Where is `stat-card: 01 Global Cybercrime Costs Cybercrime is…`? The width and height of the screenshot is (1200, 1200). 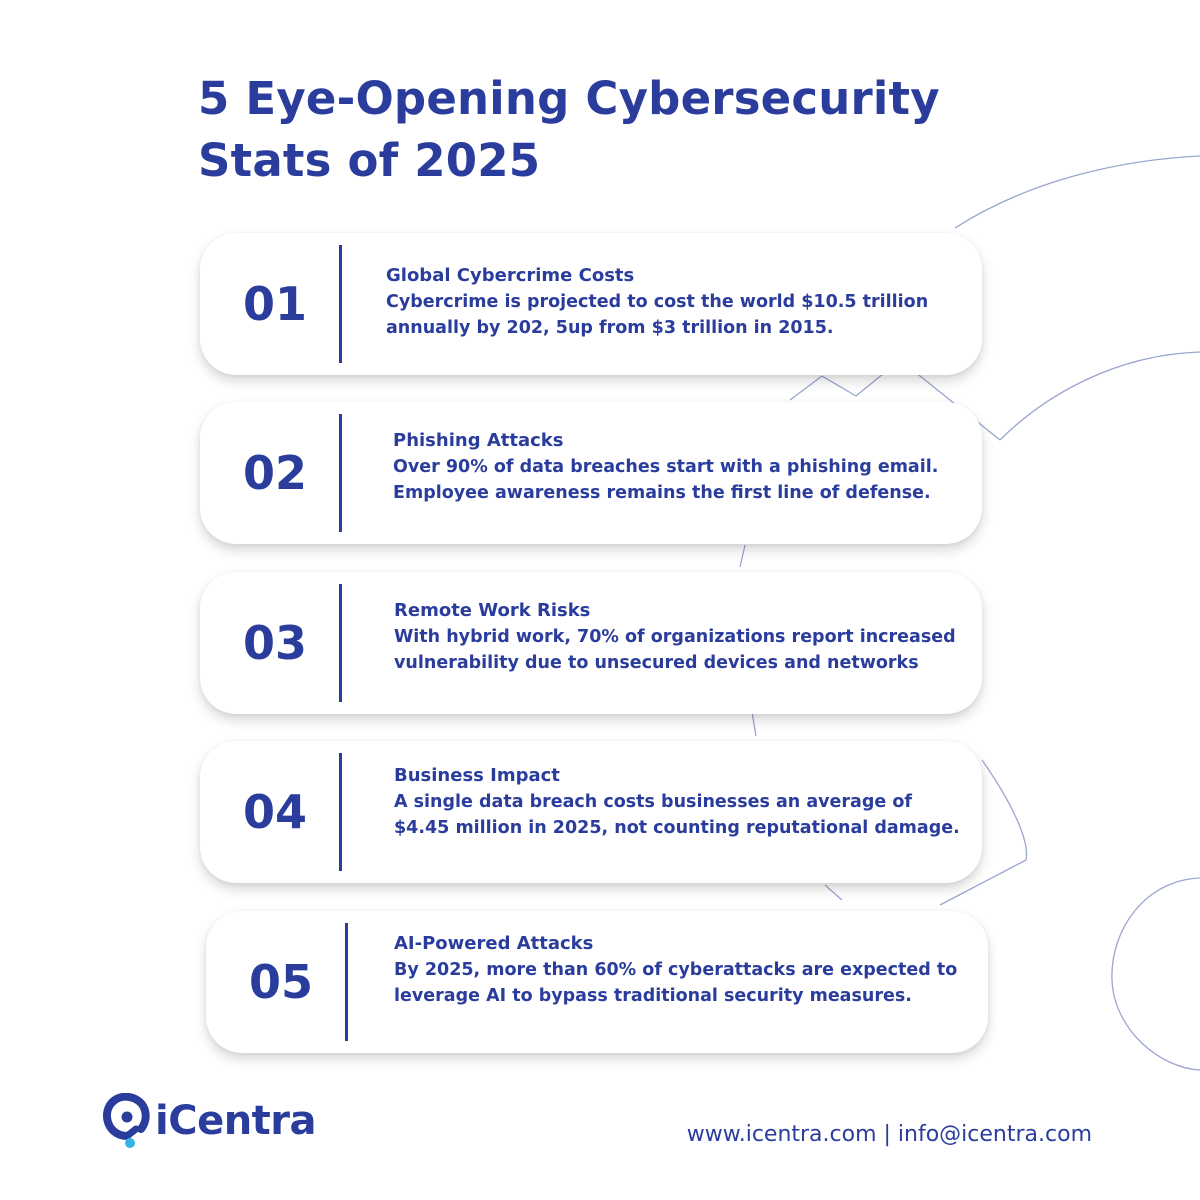 stat-card: 01 Global Cybercrime Costs Cybercrime is… is located at coordinates (591, 304).